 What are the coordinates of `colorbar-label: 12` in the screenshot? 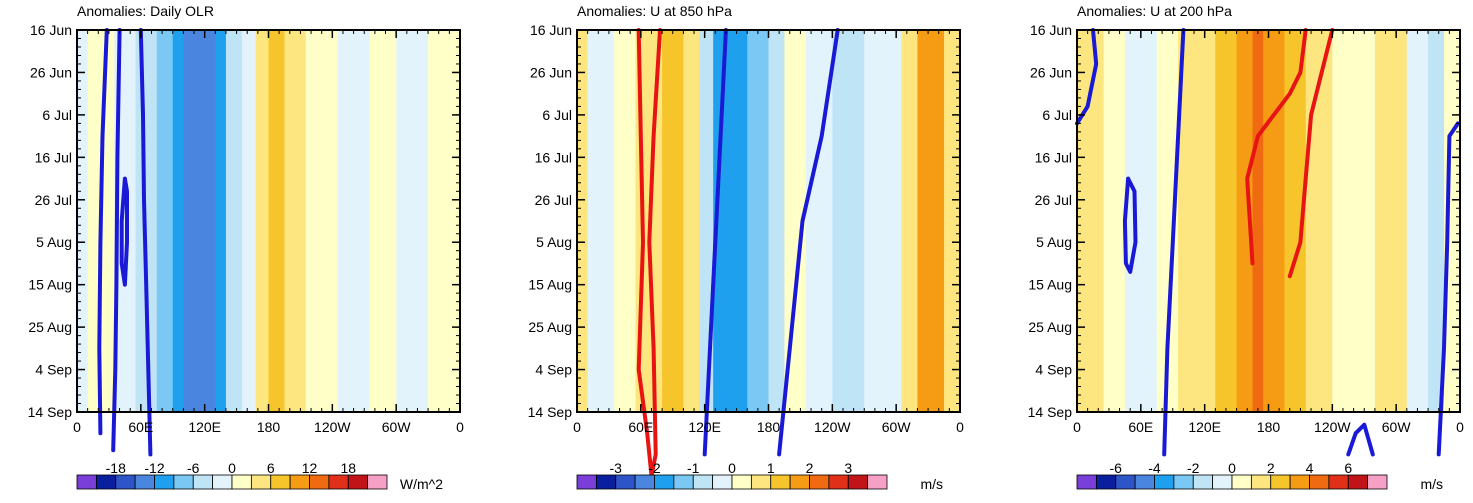 It's located at (310, 468).